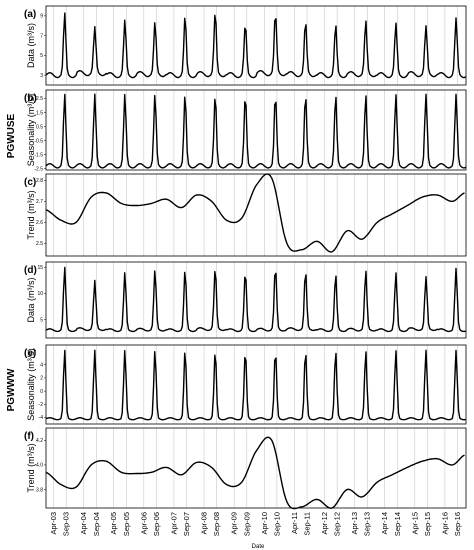 Image resolution: width=474 pixels, height=550 pixels. I want to click on x-tick-label: Sep-11, so click(307, 524).